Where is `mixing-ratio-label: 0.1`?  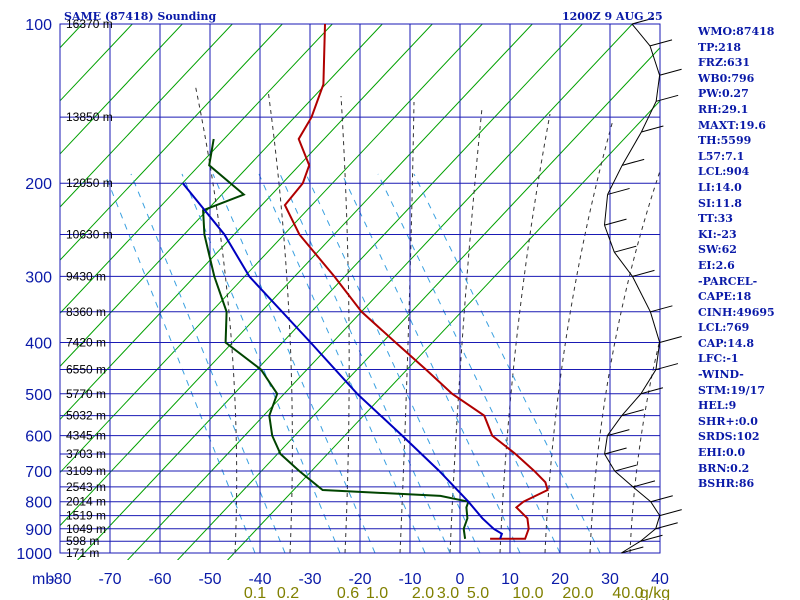
mixing-ratio-label: 0.1 is located at coordinates (255, 592).